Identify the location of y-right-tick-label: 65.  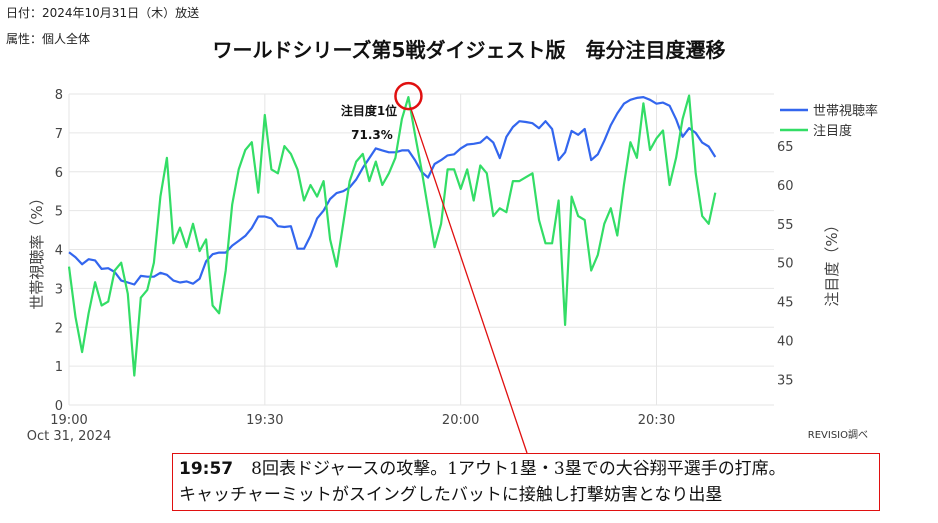
(785, 147).